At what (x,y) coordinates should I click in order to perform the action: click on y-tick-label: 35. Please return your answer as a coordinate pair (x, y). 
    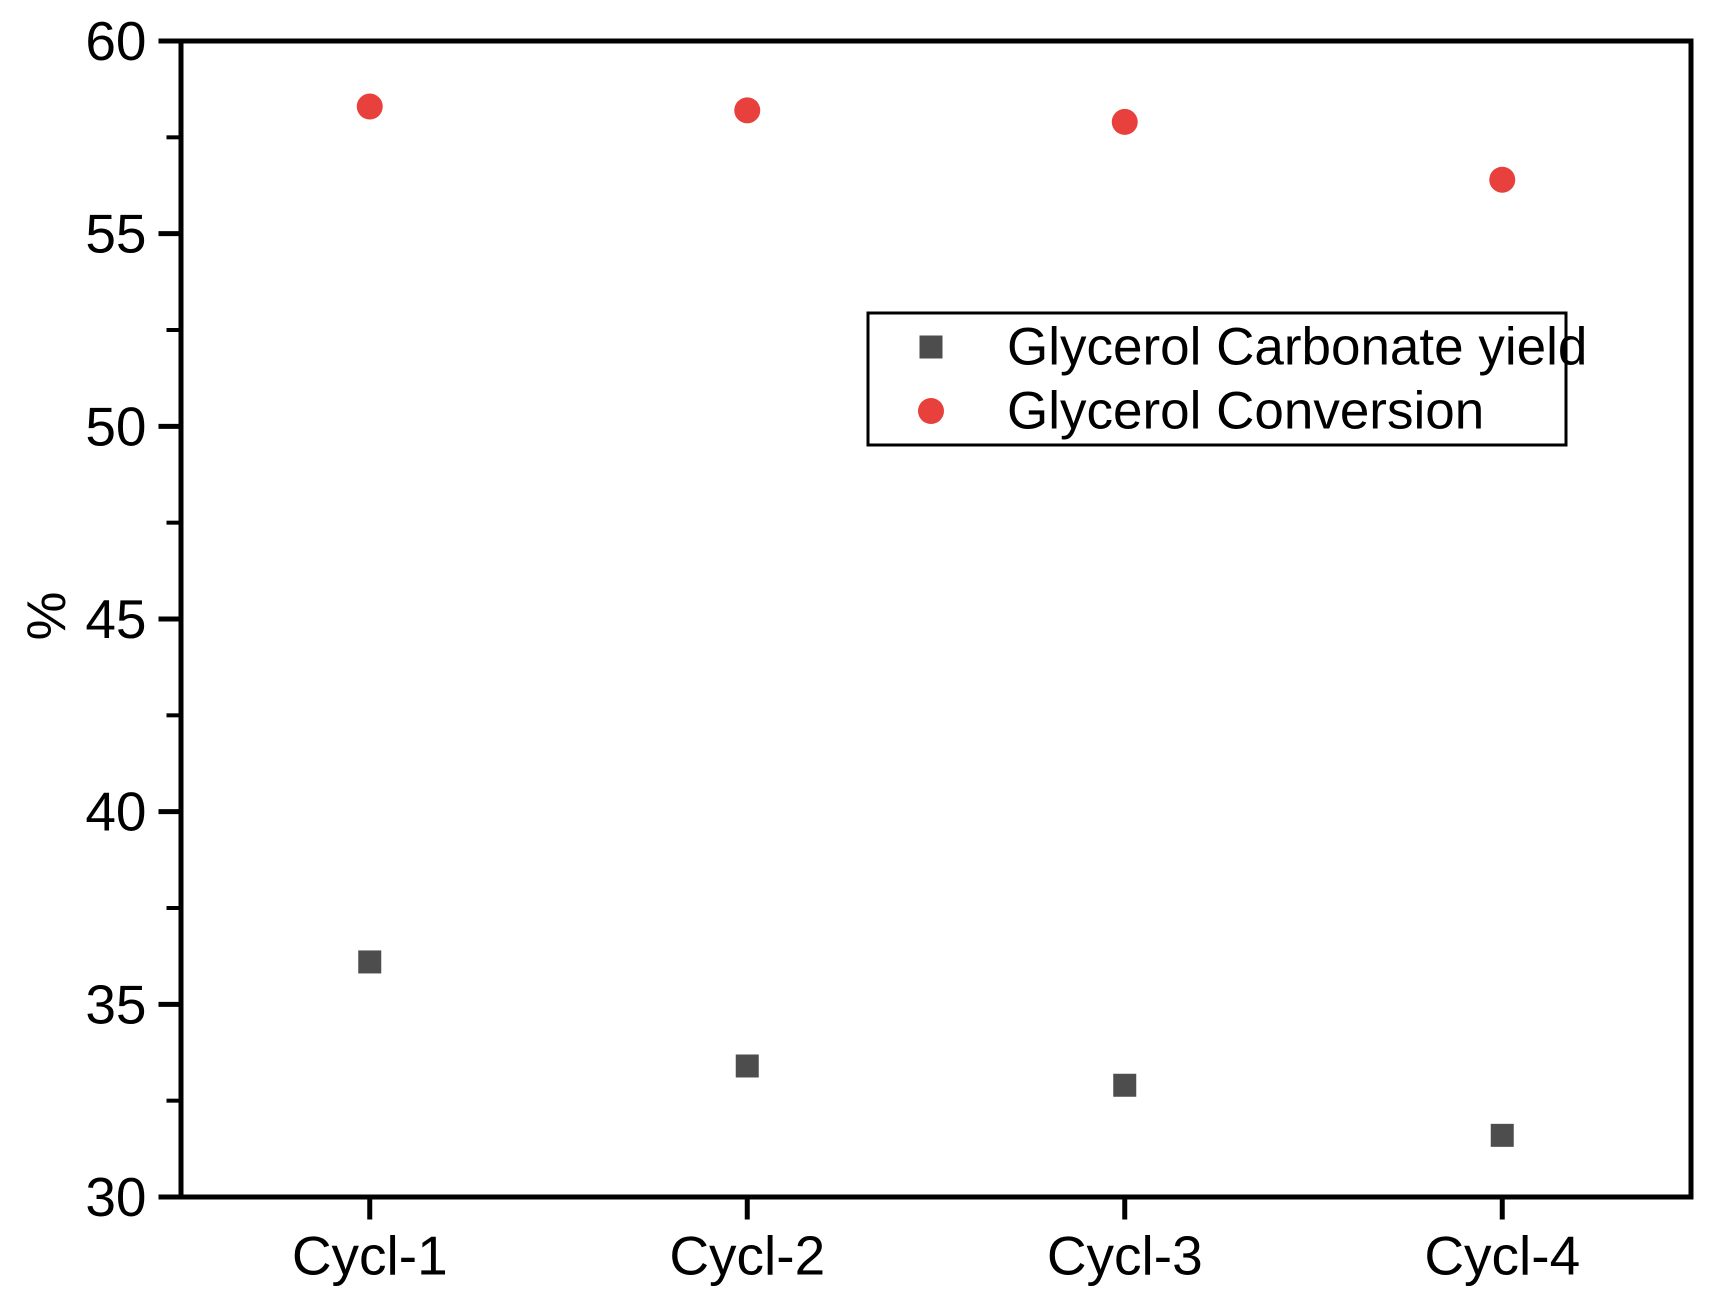
    Looking at the image, I should click on (115, 1004).